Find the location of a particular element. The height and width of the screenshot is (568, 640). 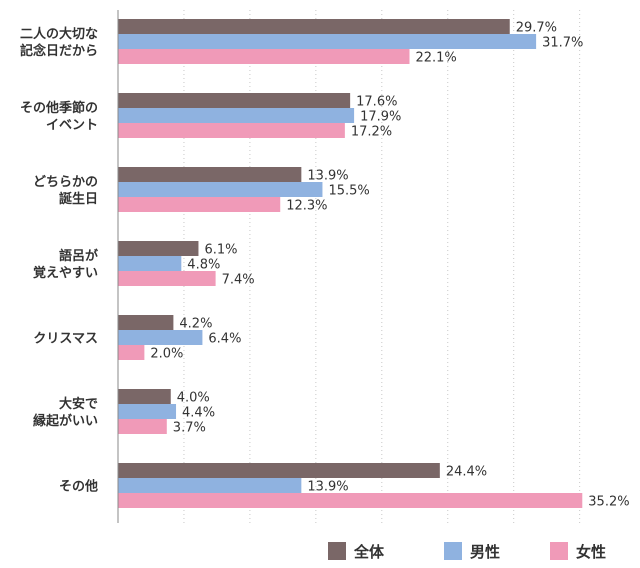

data-label: 22.1% is located at coordinates (435, 58).